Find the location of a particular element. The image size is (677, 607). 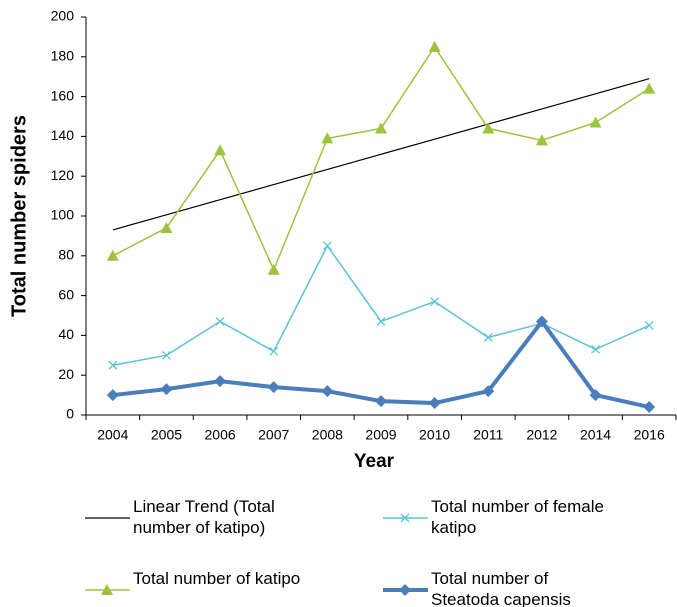

x-tick-label: 2012 is located at coordinates (541, 435).